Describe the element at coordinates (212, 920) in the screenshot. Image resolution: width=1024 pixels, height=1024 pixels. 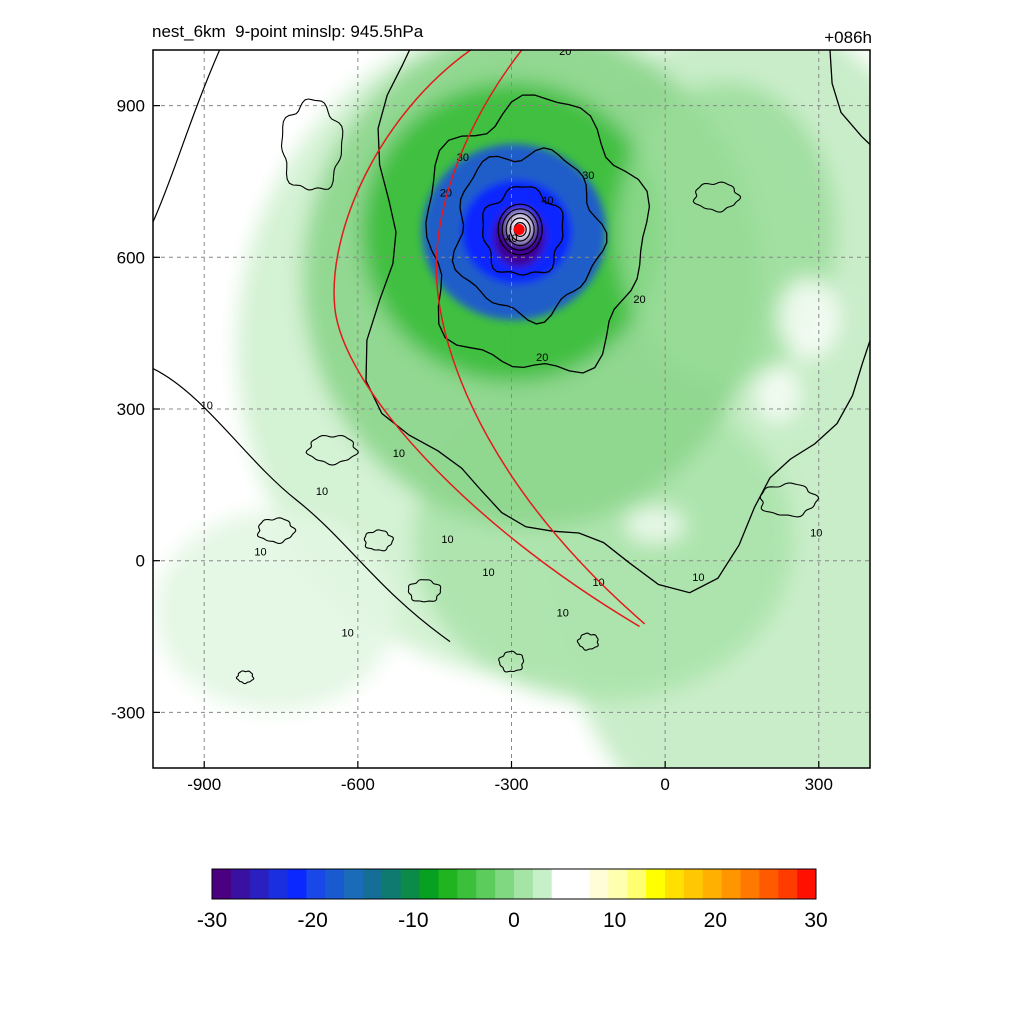
I see `colorbar-tick-label: -30` at that location.